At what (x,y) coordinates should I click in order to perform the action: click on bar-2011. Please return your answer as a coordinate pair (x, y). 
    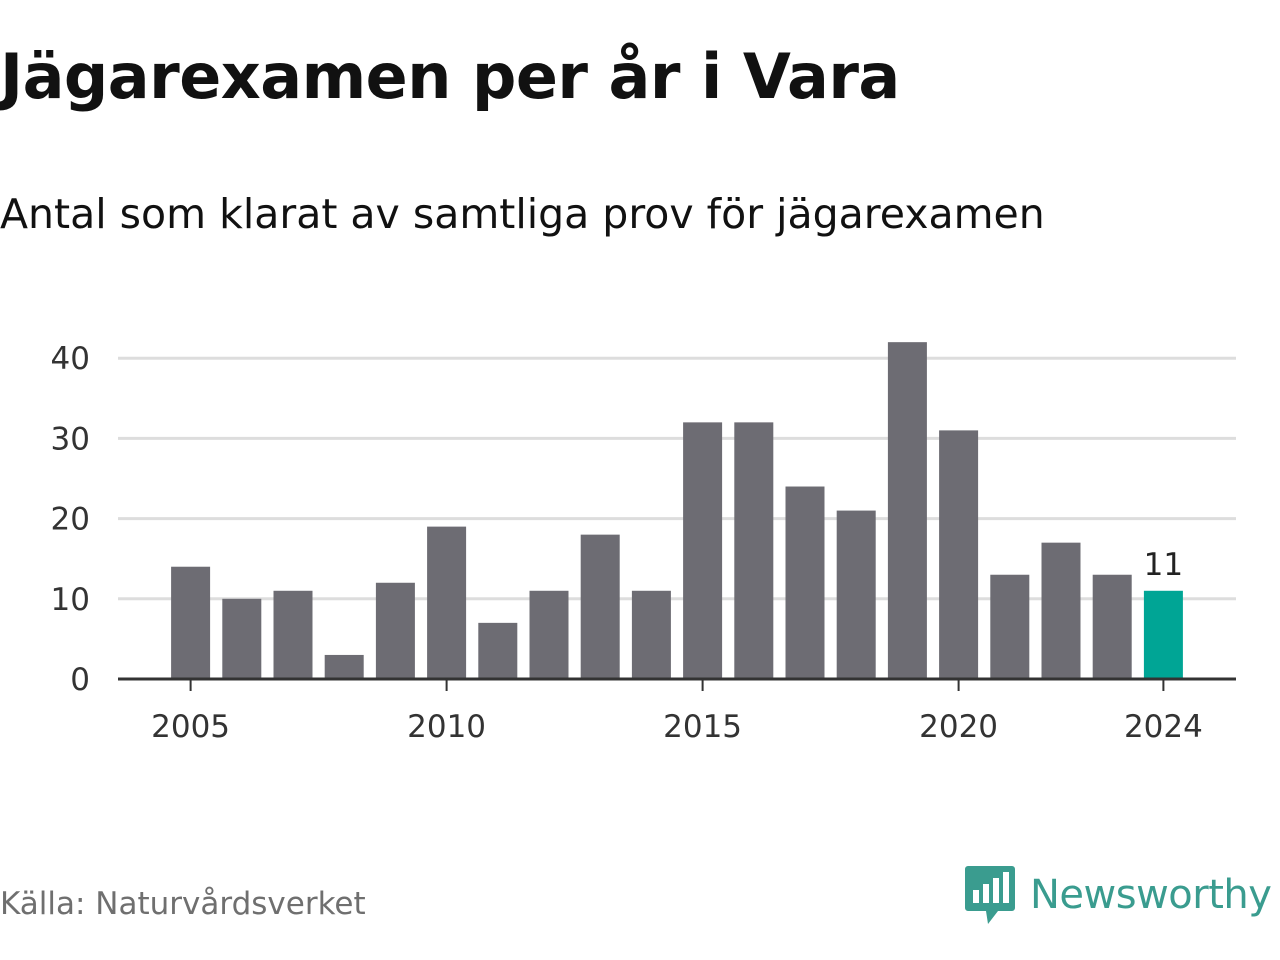
    Looking at the image, I should click on (498, 650).